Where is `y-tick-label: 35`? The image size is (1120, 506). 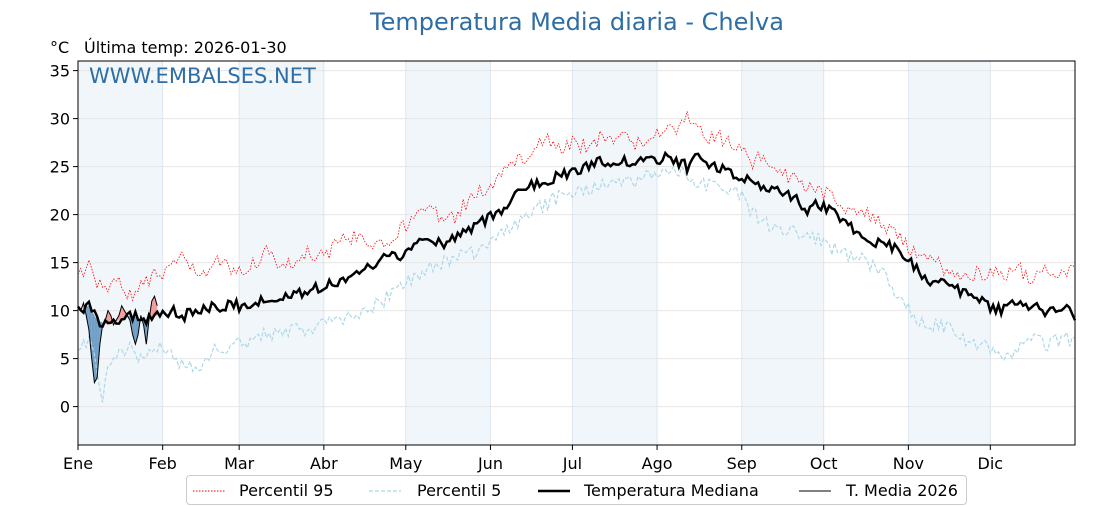 y-tick-label: 35 is located at coordinates (60, 71).